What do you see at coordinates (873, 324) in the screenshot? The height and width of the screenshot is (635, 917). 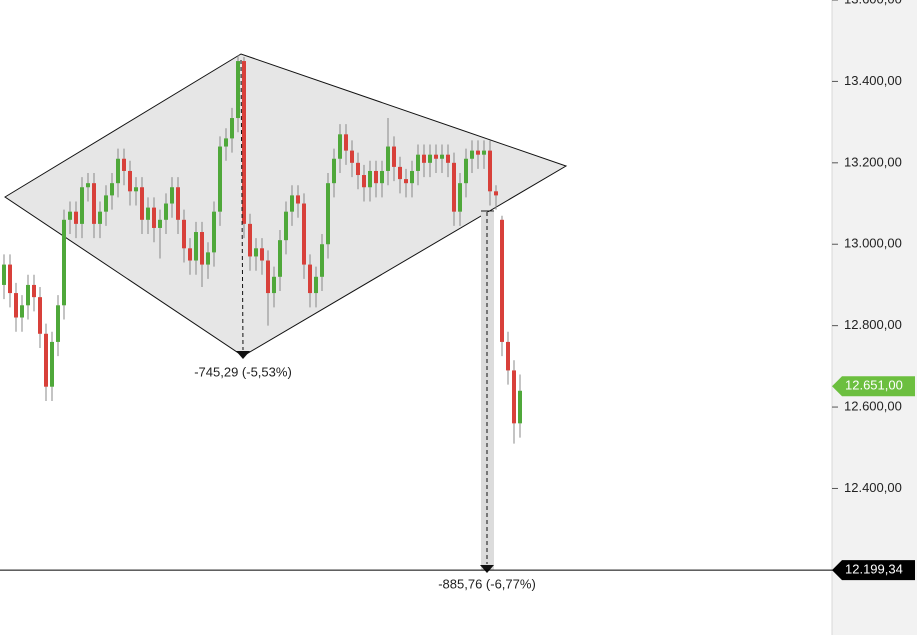 I see `y-tick-label: 12.800,00` at bounding box center [873, 324].